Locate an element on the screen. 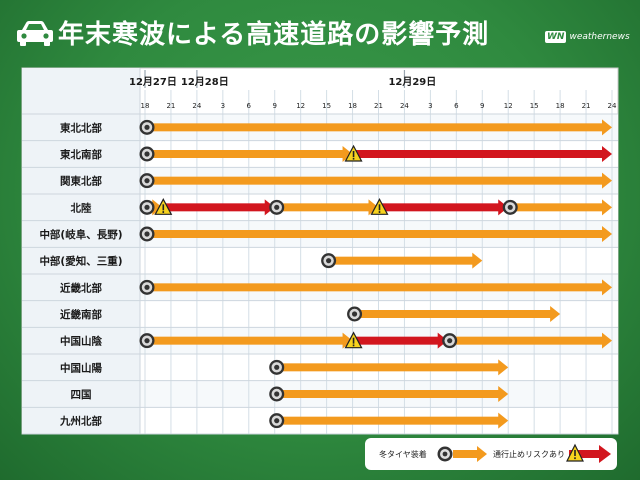  legend-warning-icon is located at coordinates (575, 452).